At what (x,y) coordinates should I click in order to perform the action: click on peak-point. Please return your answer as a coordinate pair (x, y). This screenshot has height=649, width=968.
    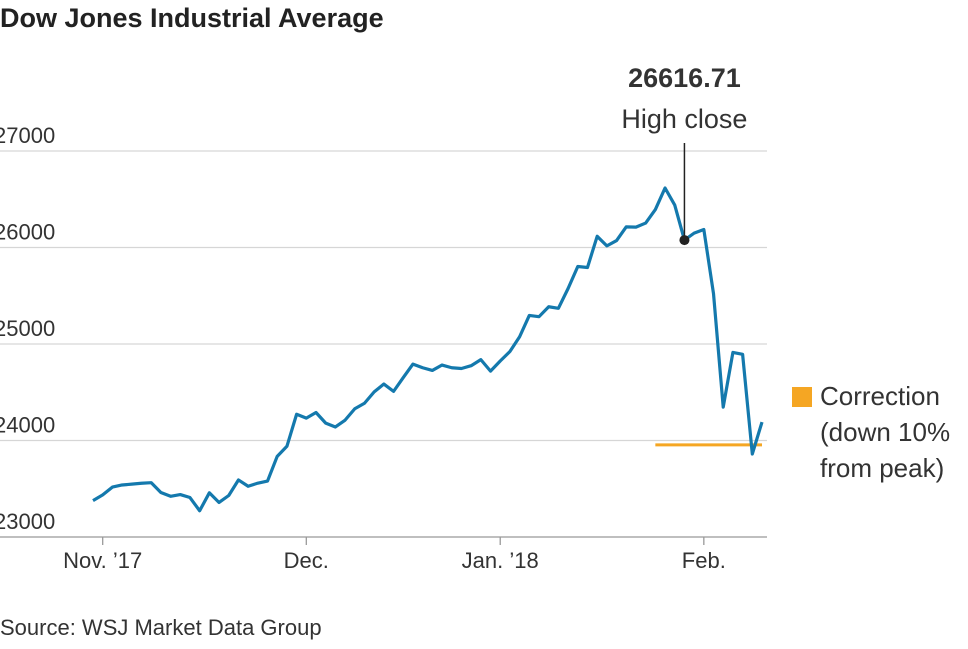
    Looking at the image, I should click on (684, 240).